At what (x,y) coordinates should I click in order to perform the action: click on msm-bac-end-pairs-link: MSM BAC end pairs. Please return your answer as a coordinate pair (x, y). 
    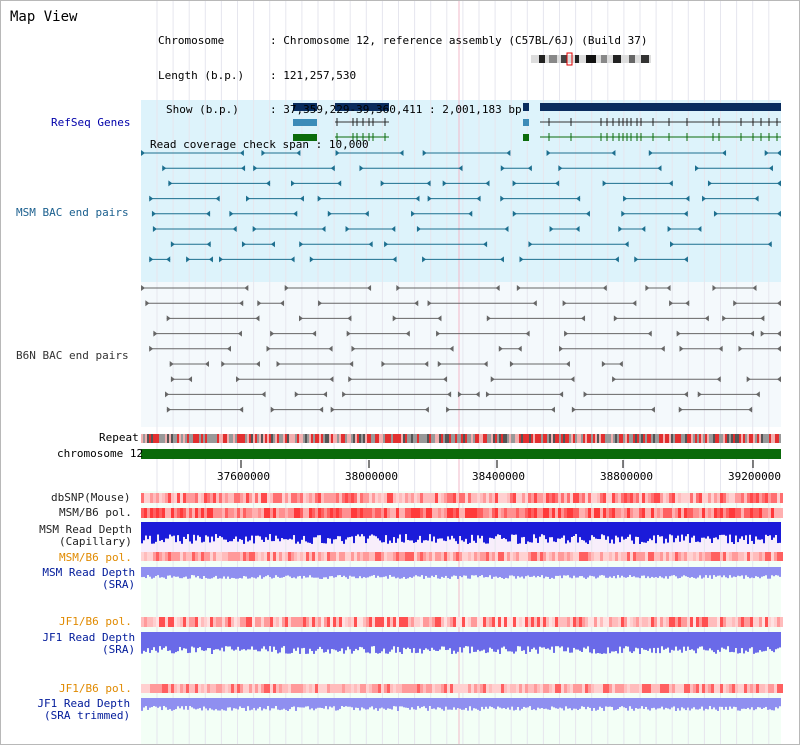
    Looking at the image, I should click on (72, 212).